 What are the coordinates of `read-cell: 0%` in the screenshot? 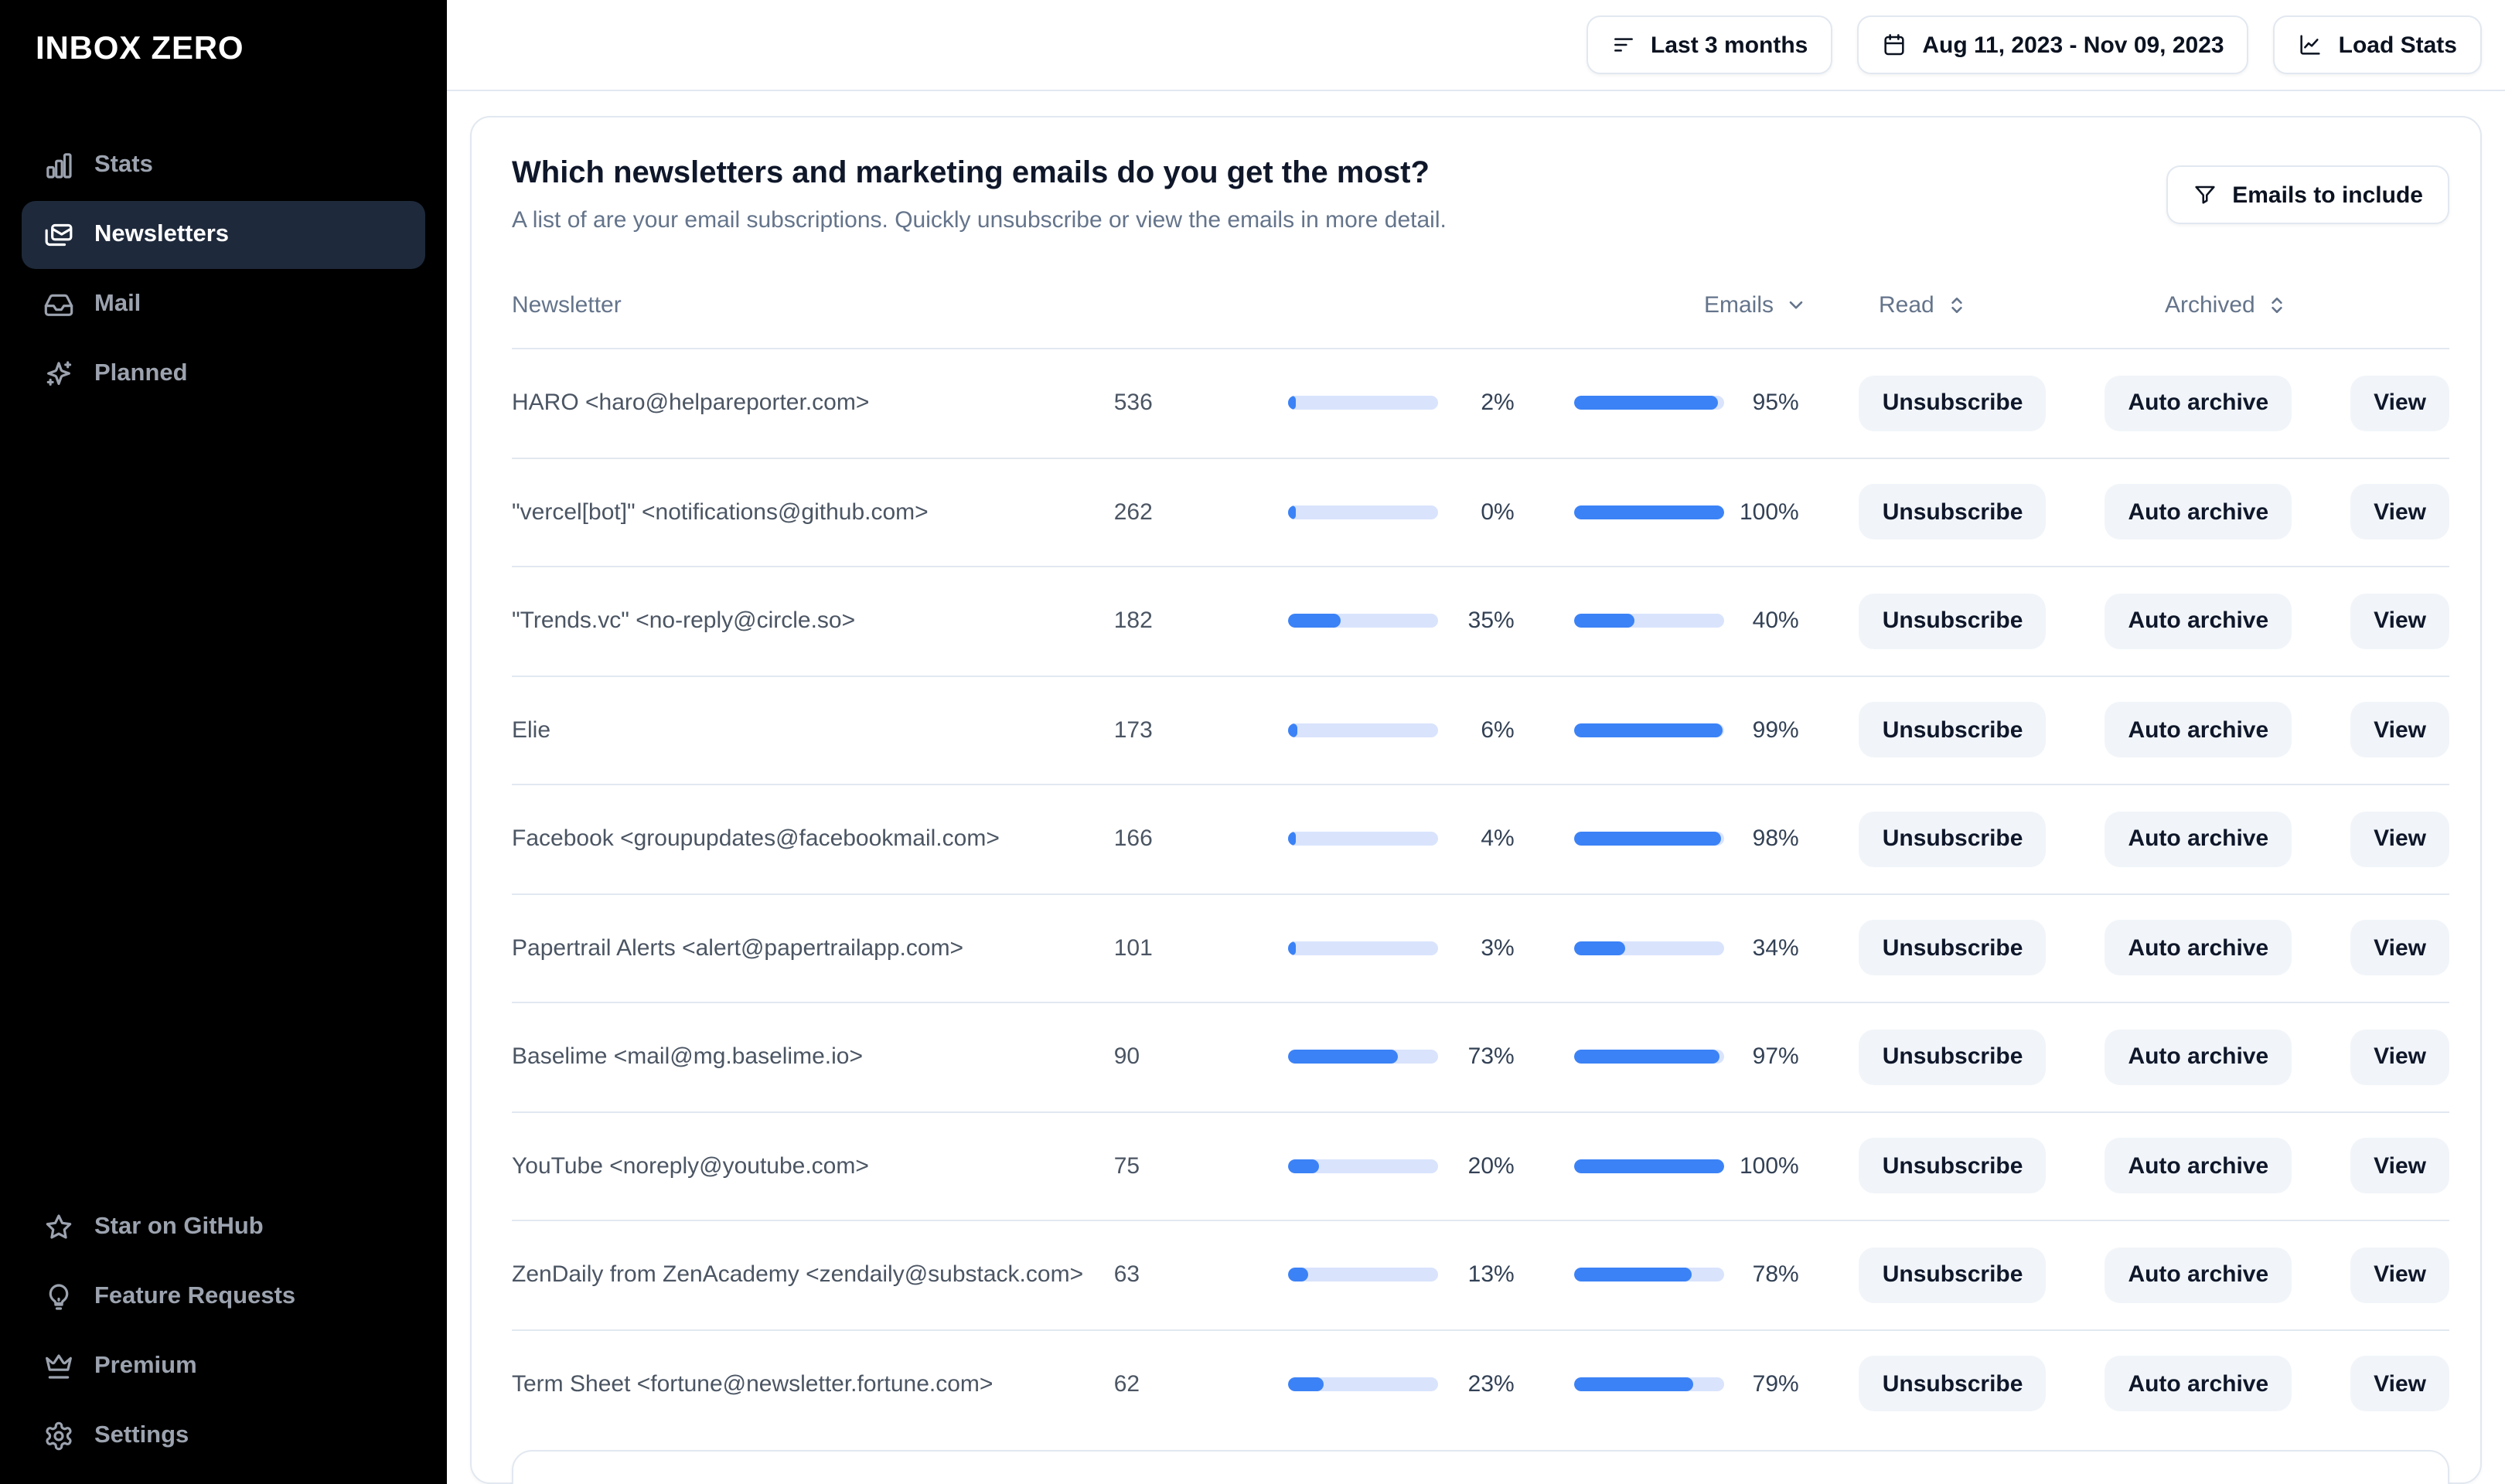 It's located at (1401, 512).